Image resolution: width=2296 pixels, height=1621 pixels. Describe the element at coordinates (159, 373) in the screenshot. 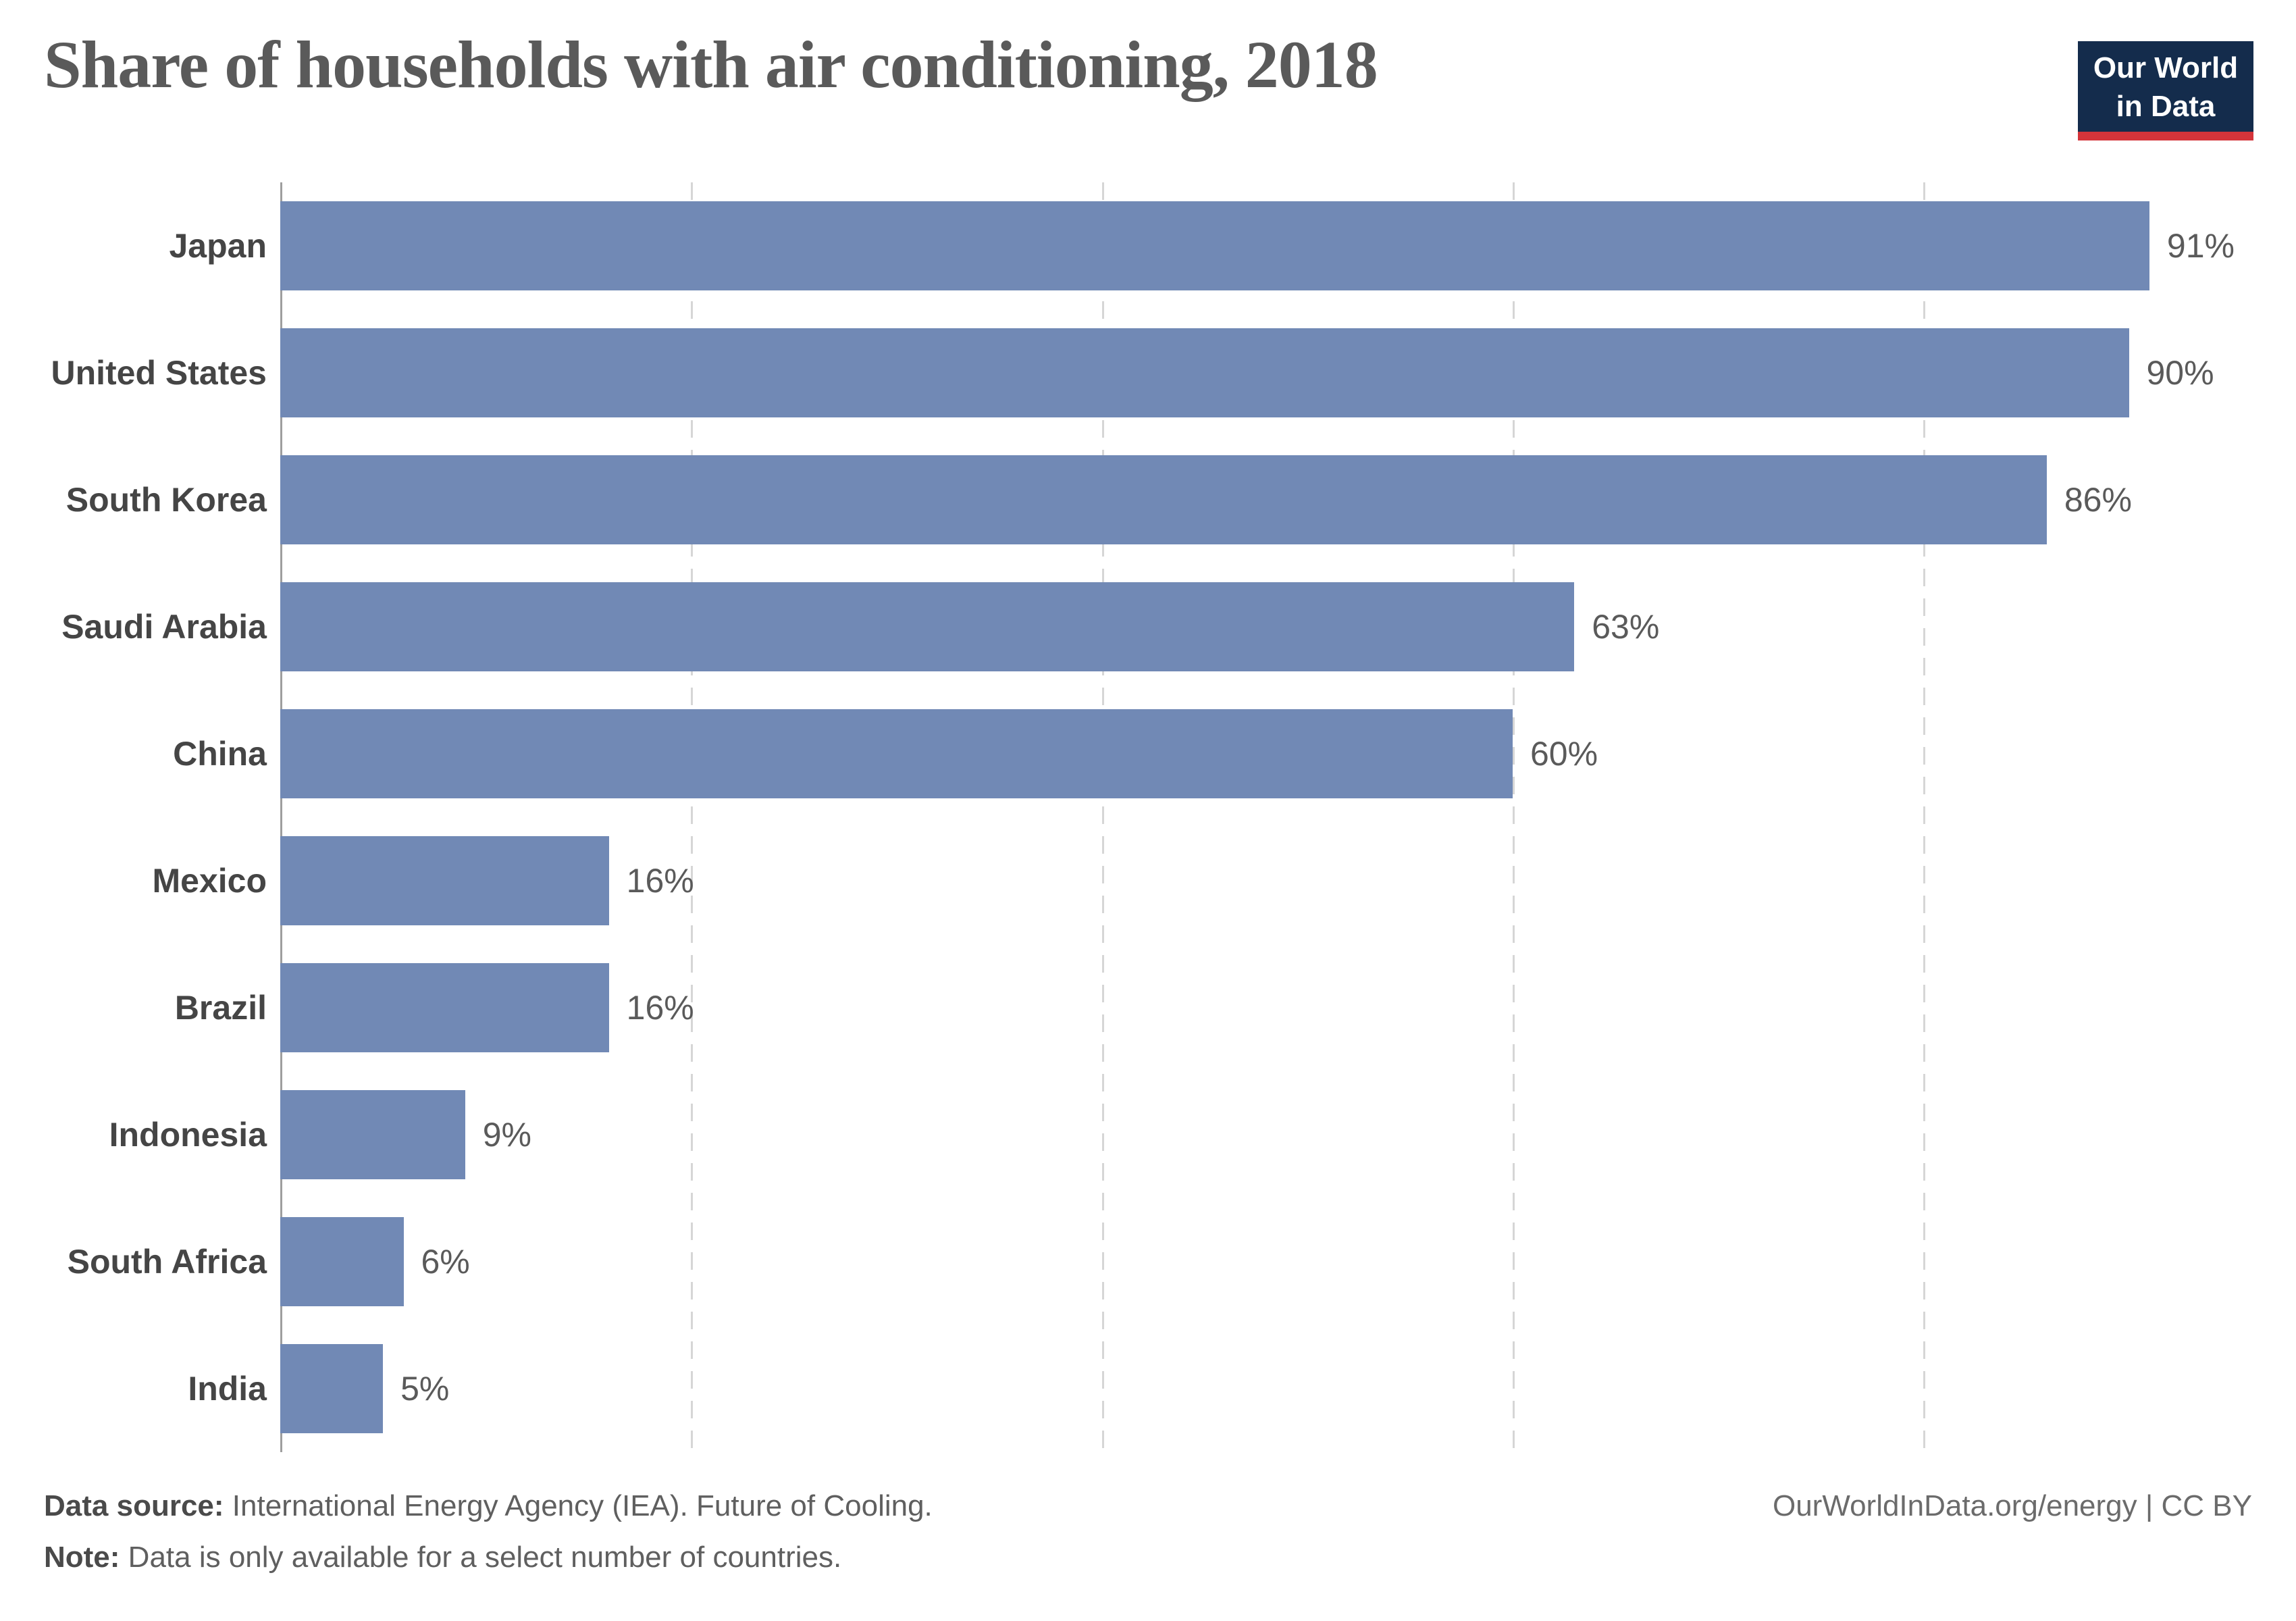

I see `country-label-united-states: United States` at that location.